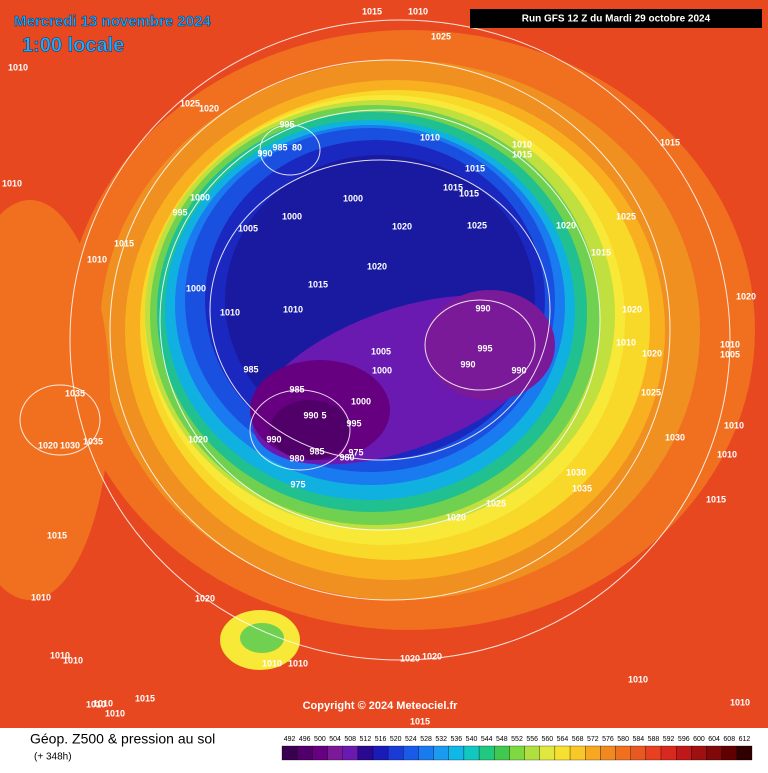  I want to click on isobar-label: 1030, so click(70, 445).